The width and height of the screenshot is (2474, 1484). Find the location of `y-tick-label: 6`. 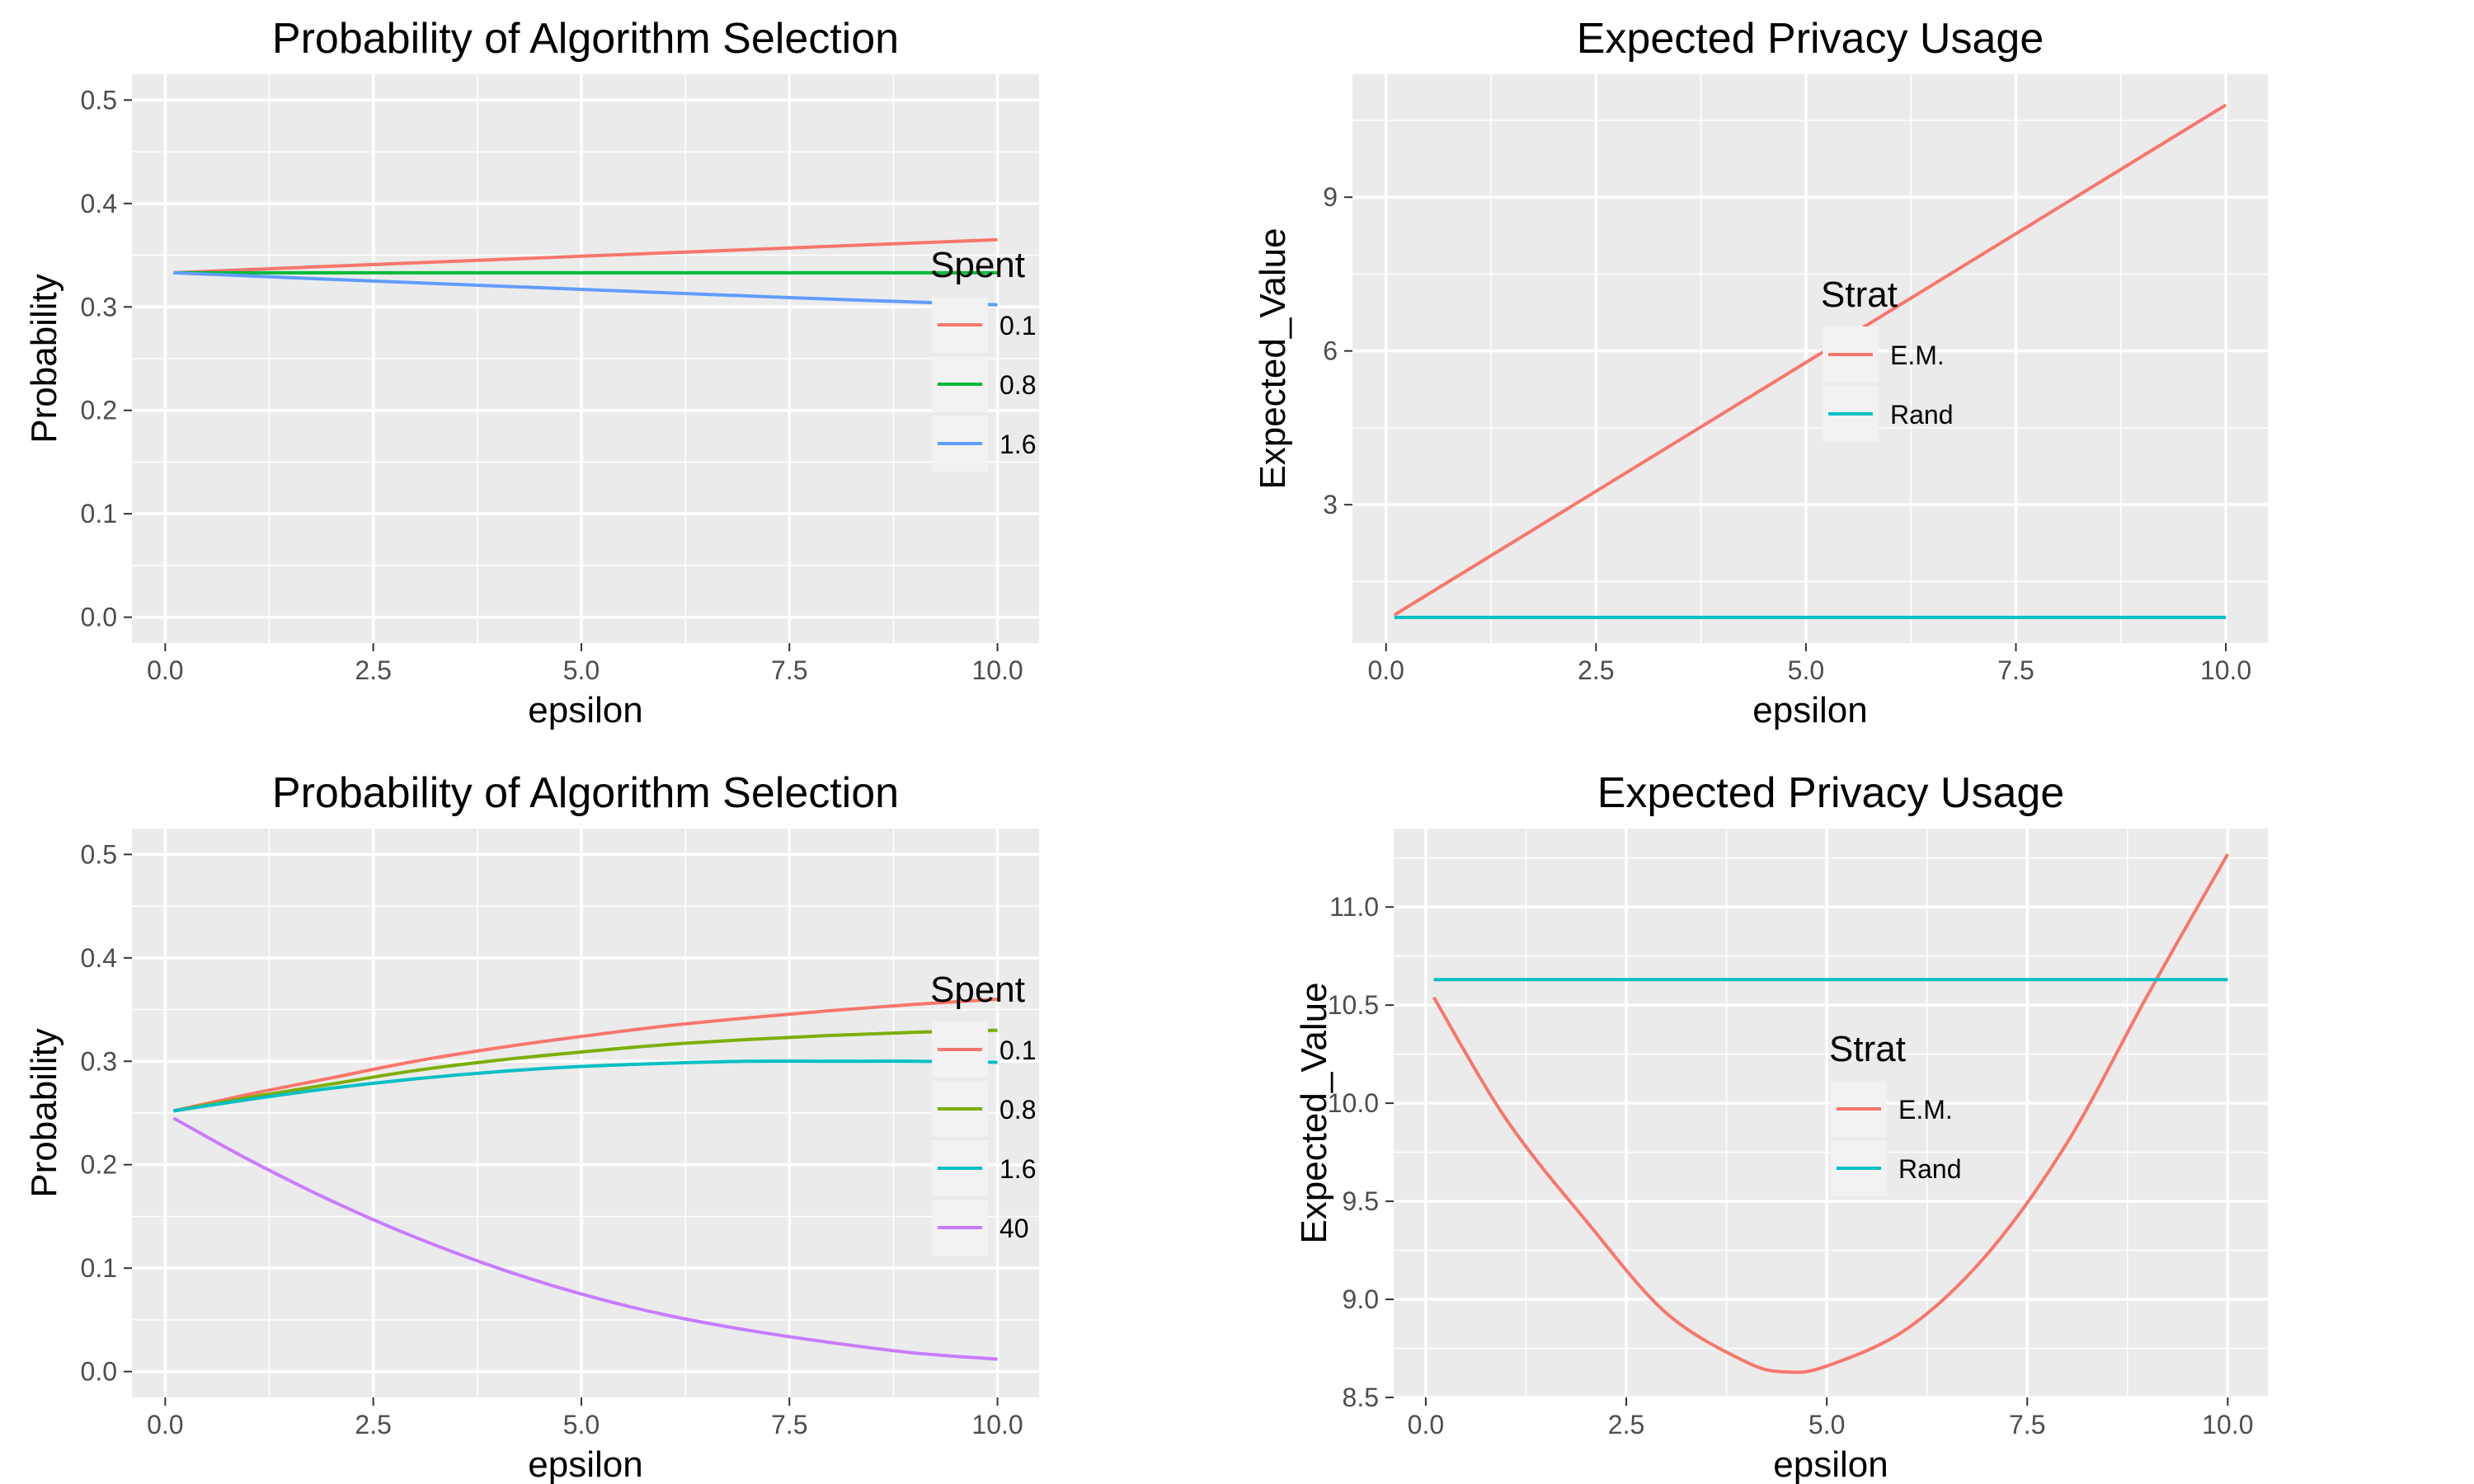

y-tick-label: 6 is located at coordinates (1330, 351).